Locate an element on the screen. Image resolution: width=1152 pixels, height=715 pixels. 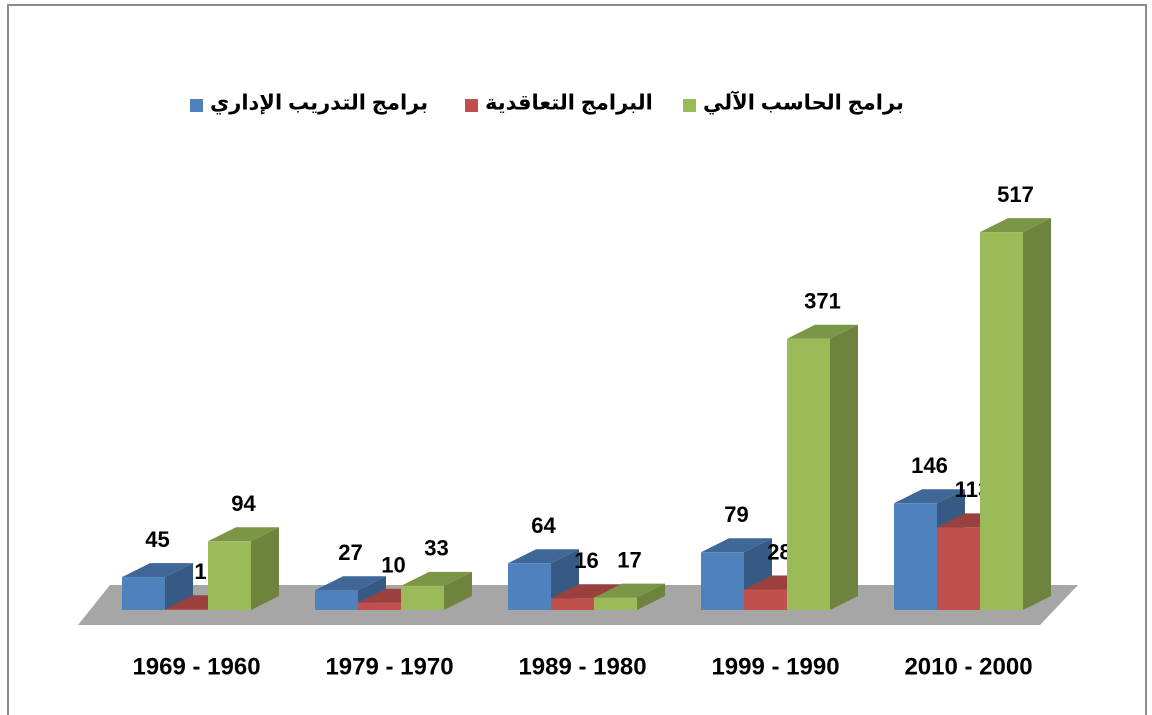
data-label: 33 is located at coordinates (436, 548).